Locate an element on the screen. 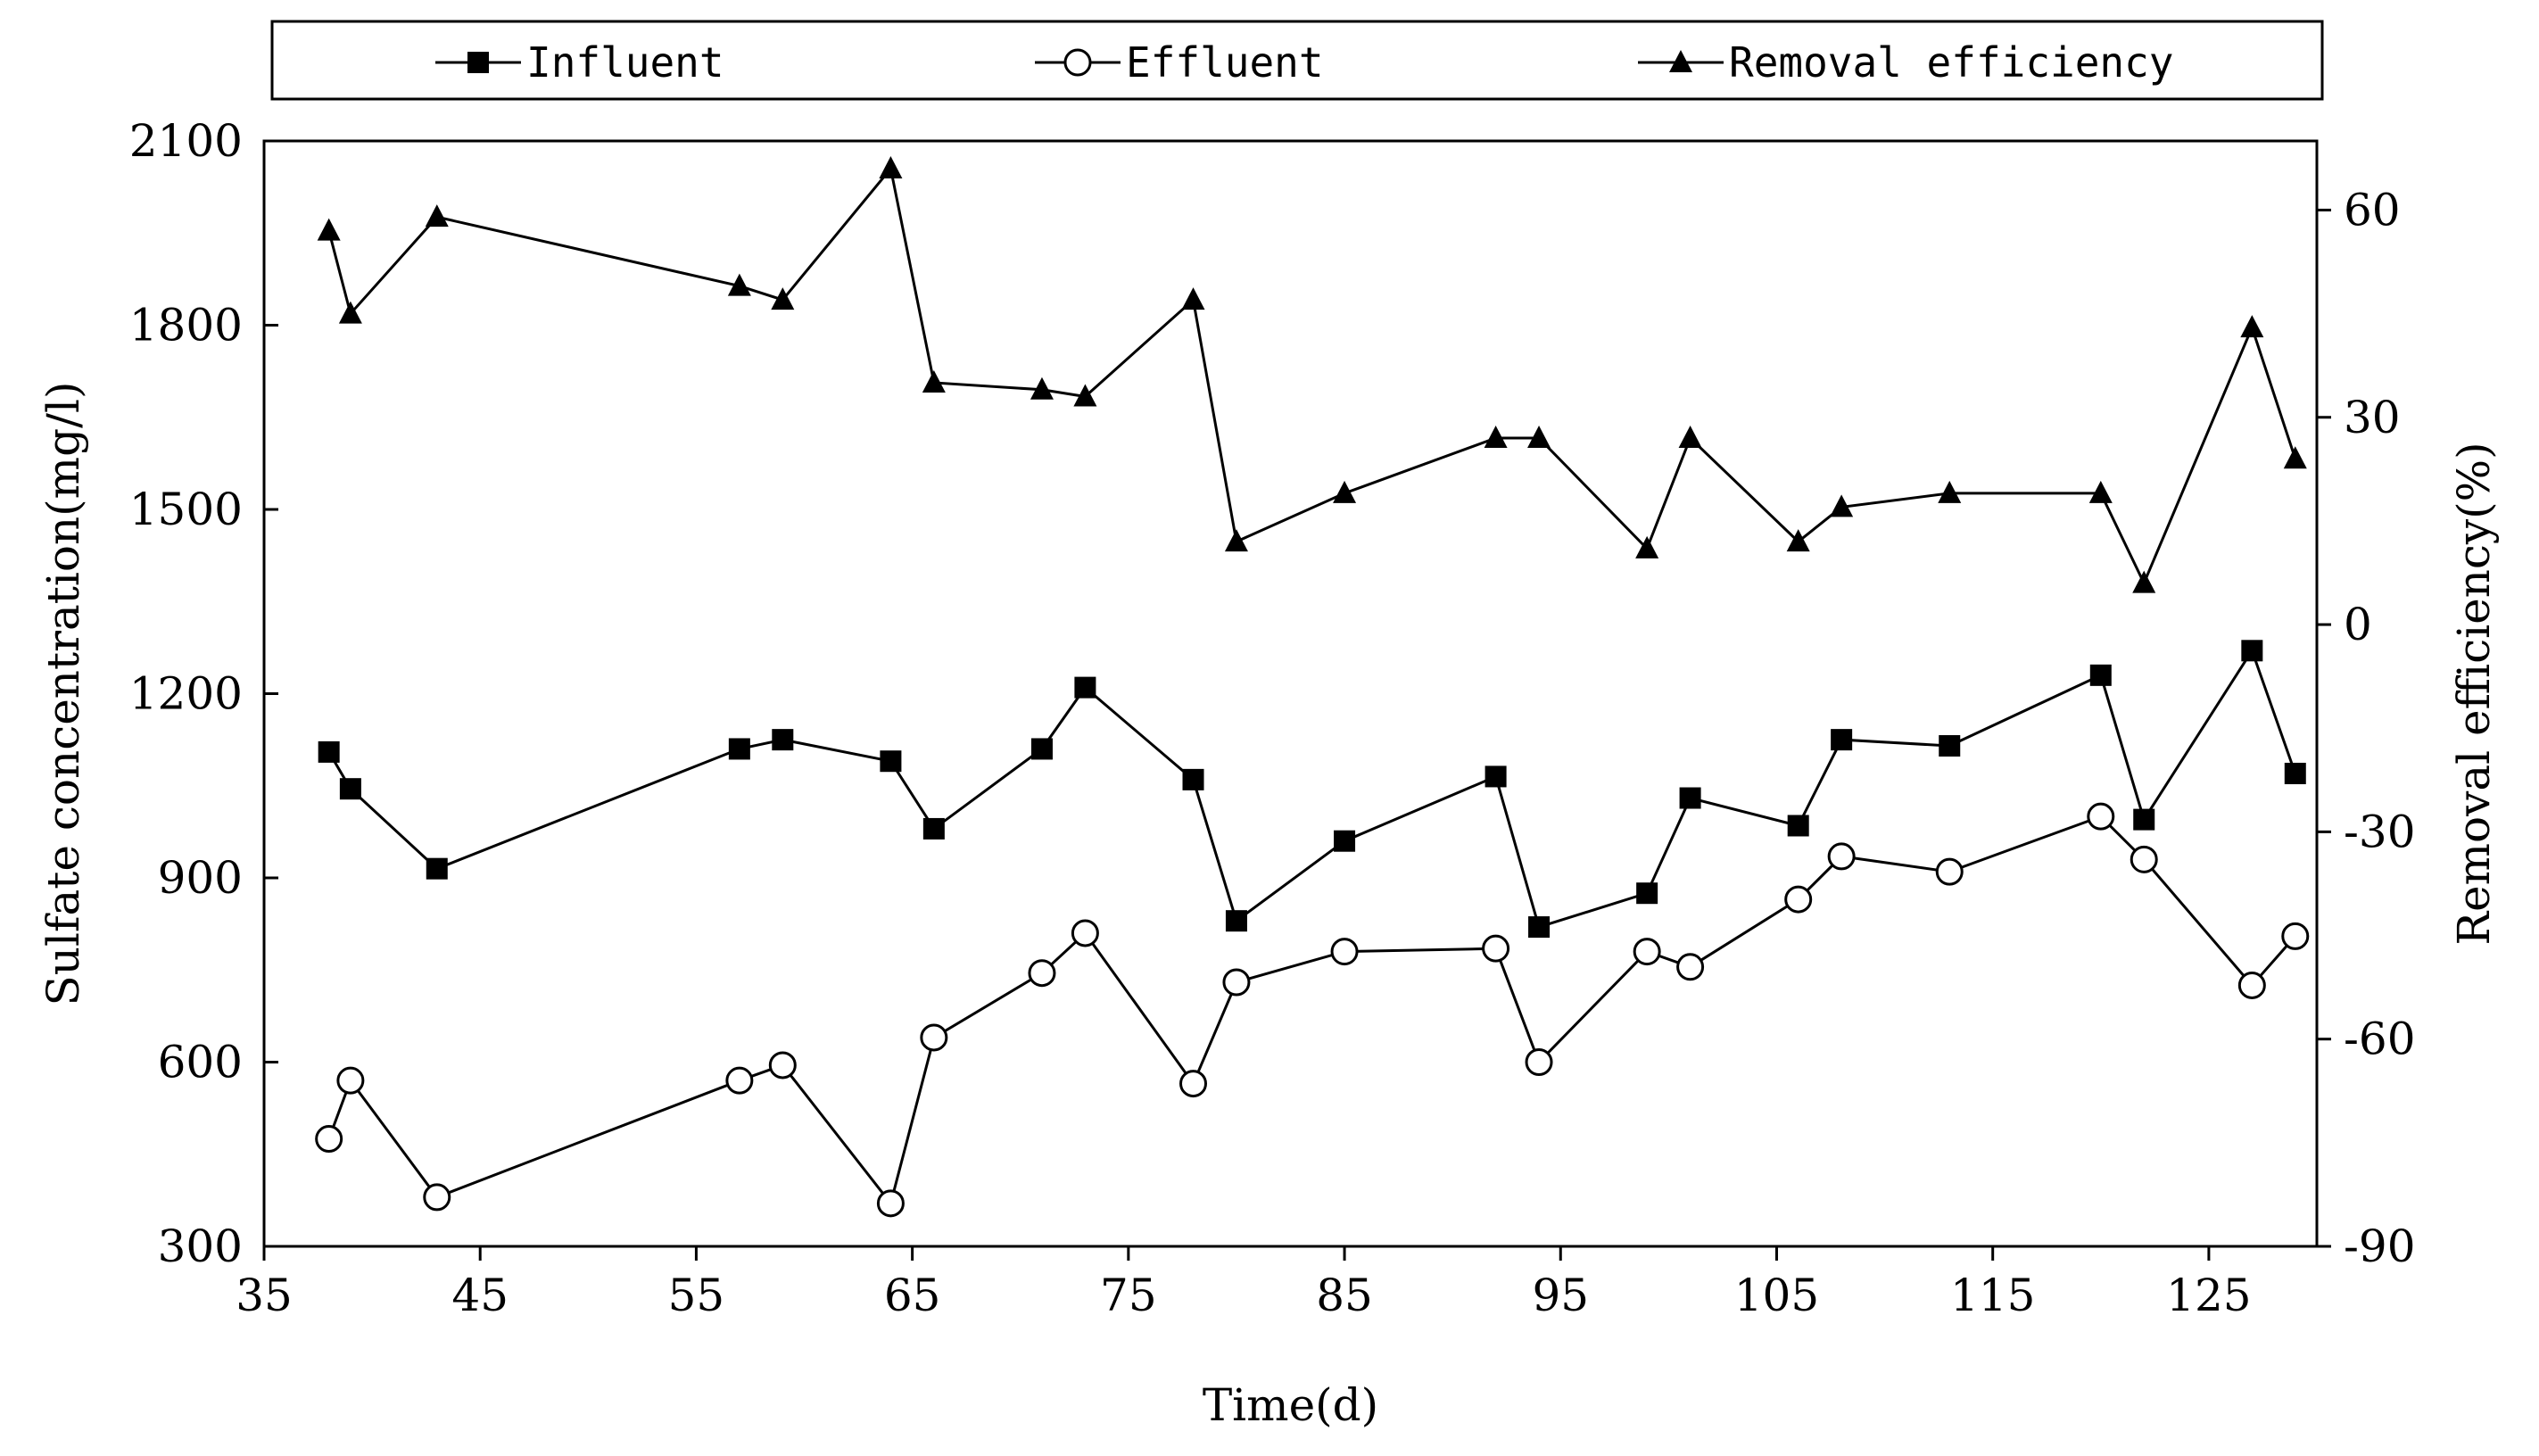 This screenshot has width=2539, height=1456. y-axis-left: 300 600 900 1200 1500 1800 2100 is located at coordinates (203, 693).